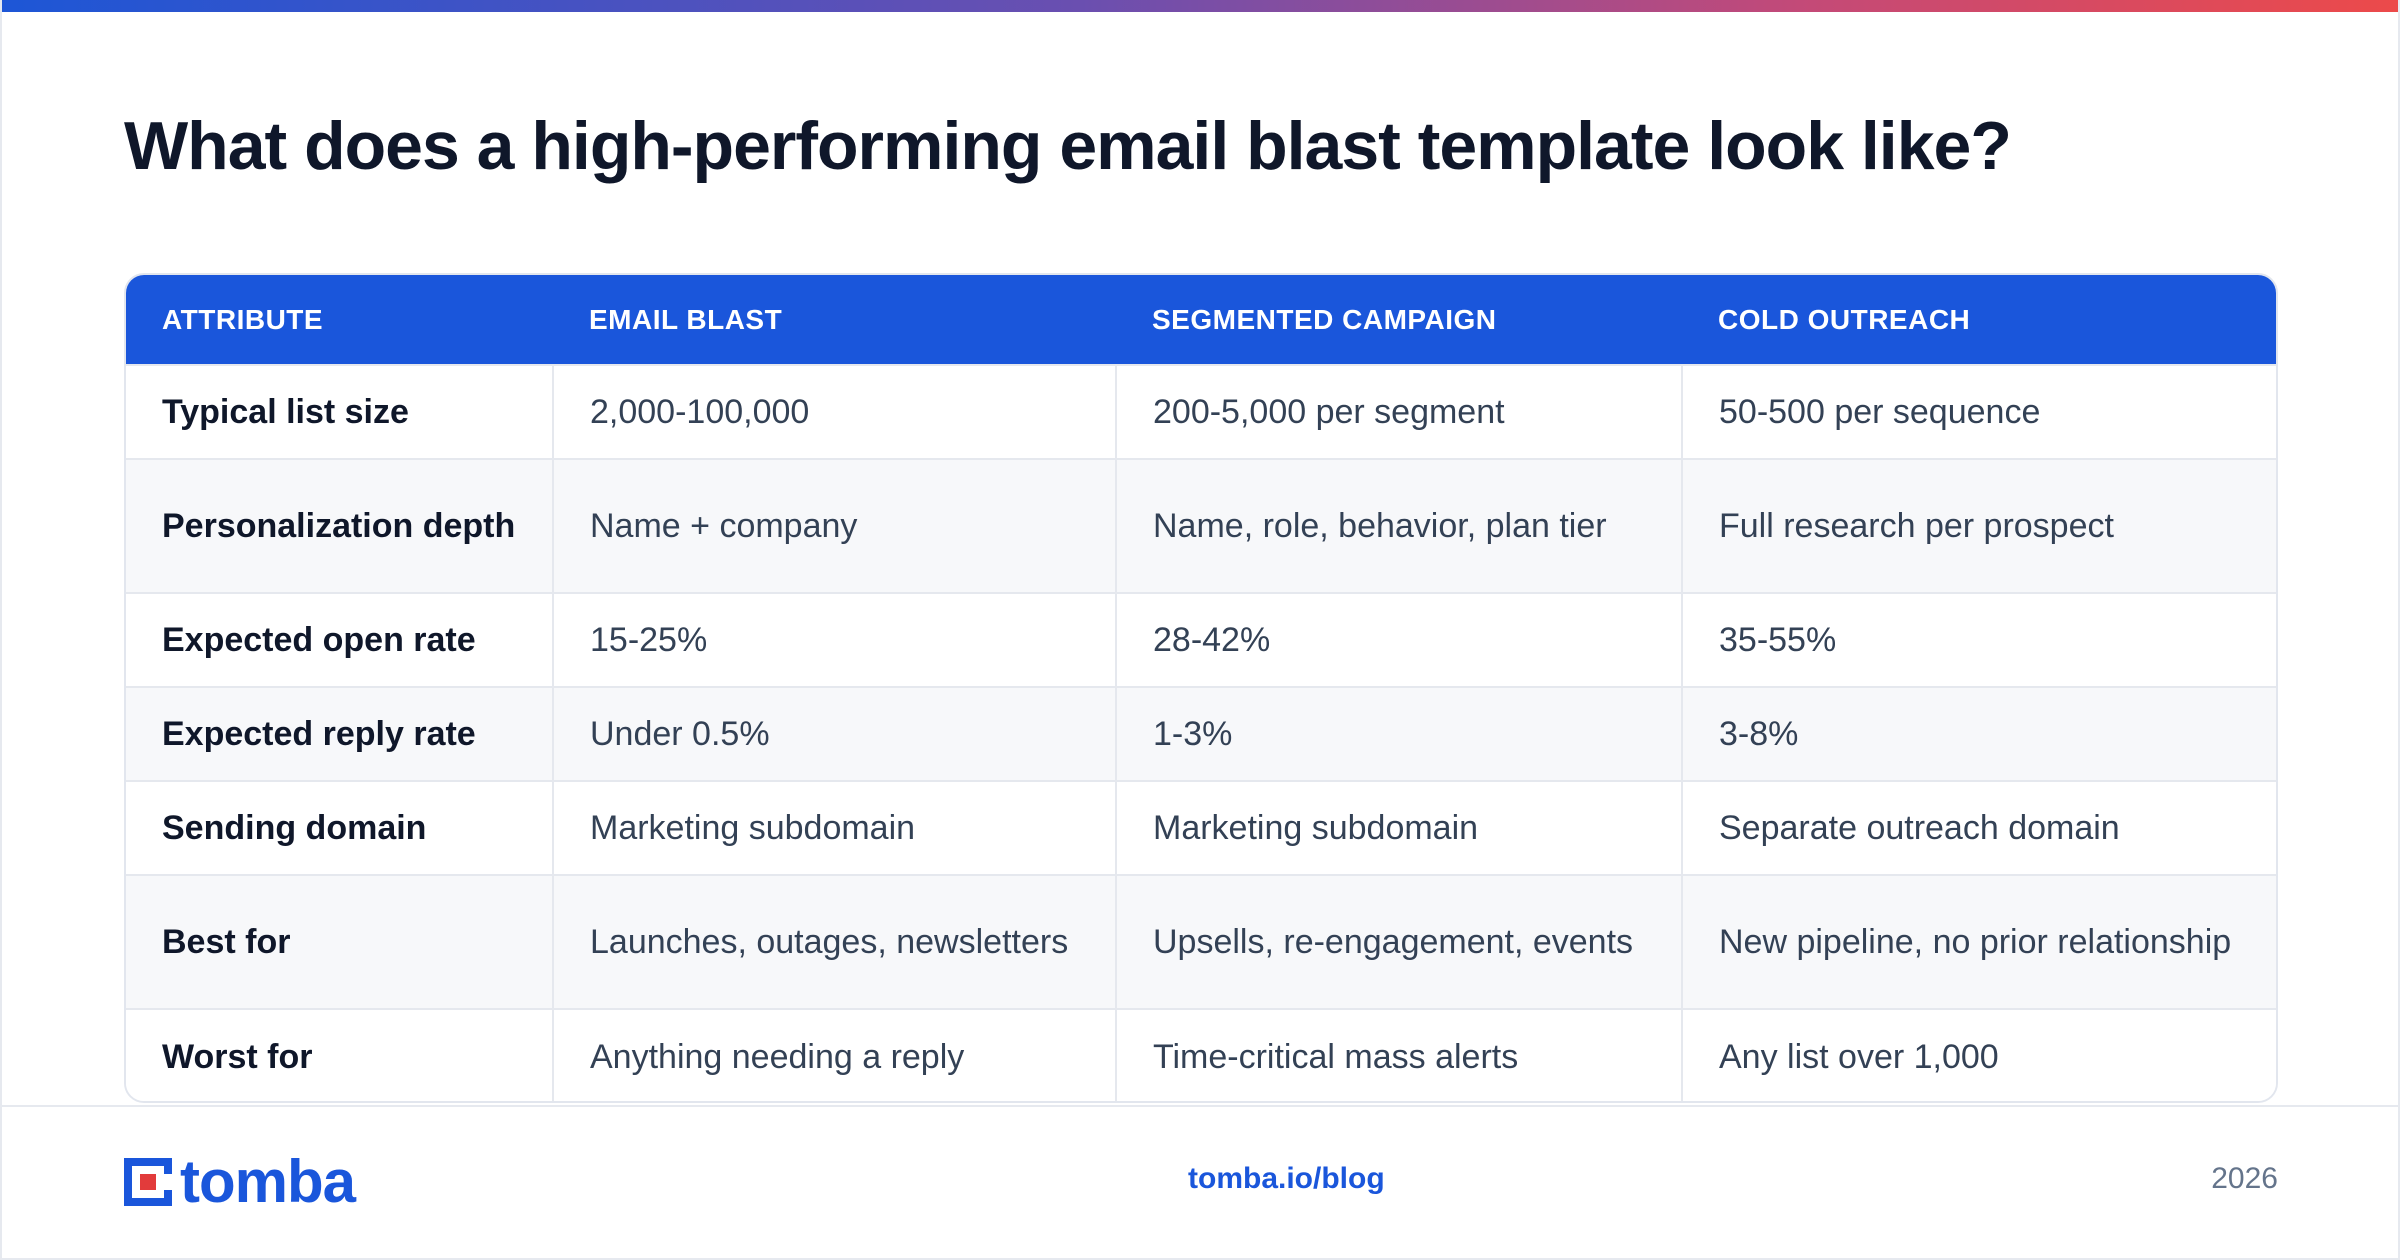 The width and height of the screenshot is (2400, 1260). Describe the element at coordinates (1978, 411) in the screenshot. I see `table-cell: 50-500 per sequence` at that location.